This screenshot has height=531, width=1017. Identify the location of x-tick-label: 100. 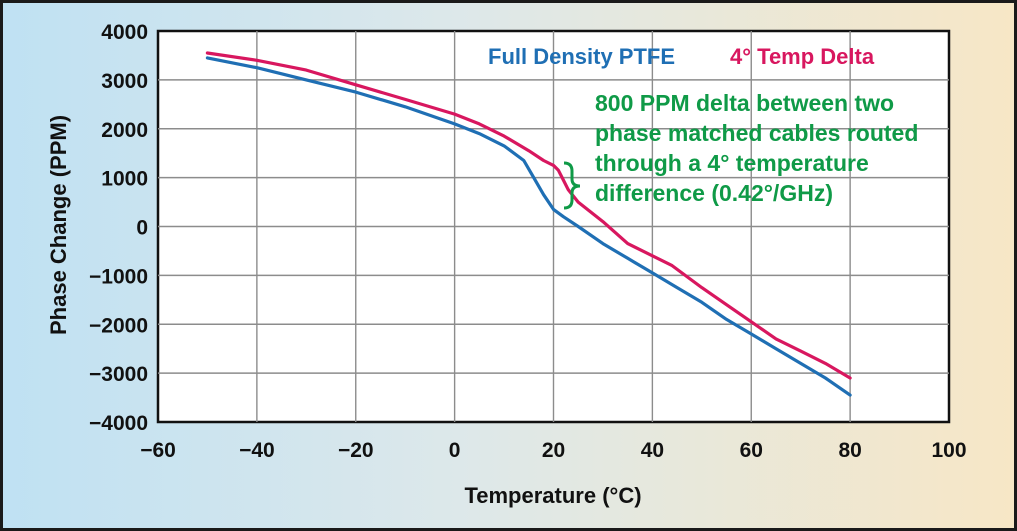
(948, 450).